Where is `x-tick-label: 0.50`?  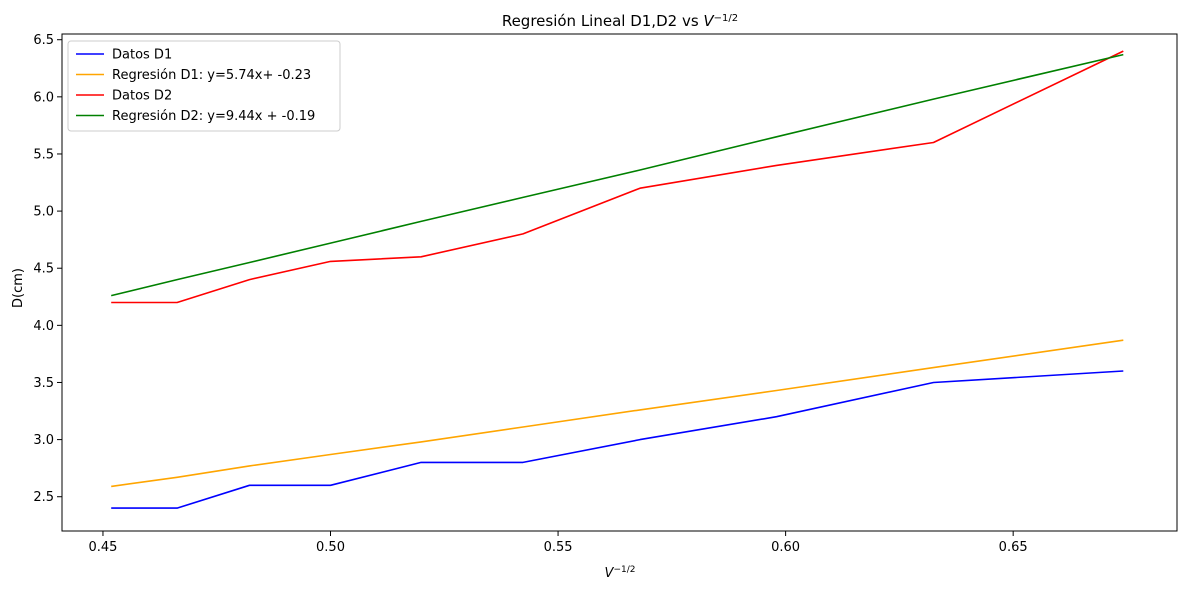 x-tick-label: 0.50 is located at coordinates (330, 547).